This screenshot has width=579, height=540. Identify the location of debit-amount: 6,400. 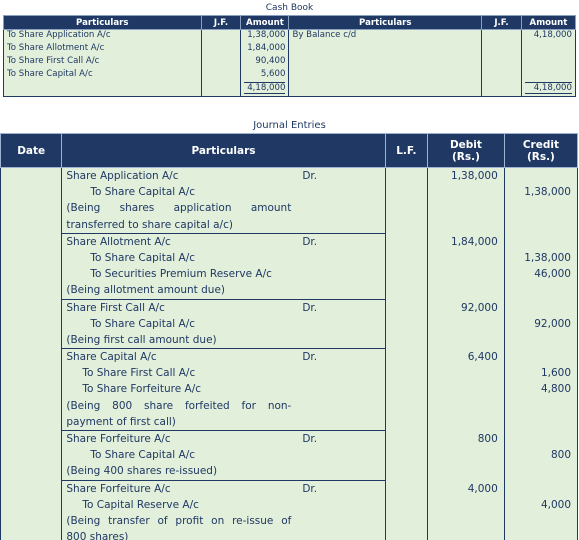
(482, 357).